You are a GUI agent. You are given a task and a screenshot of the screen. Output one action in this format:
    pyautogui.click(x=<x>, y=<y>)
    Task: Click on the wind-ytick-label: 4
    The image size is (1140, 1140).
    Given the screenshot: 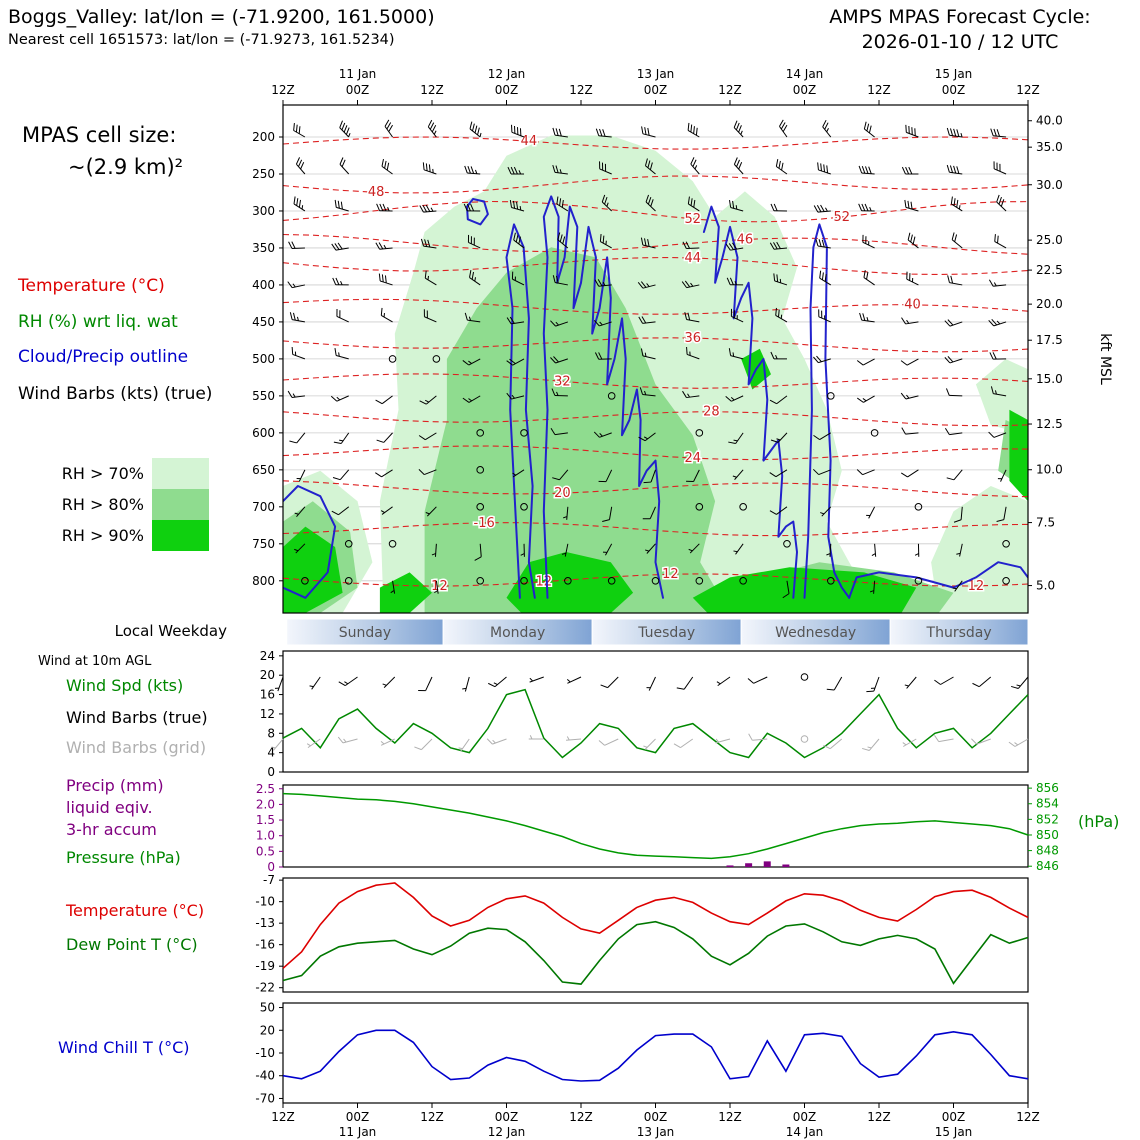 What is the action you would take?
    pyautogui.click(x=271, y=753)
    